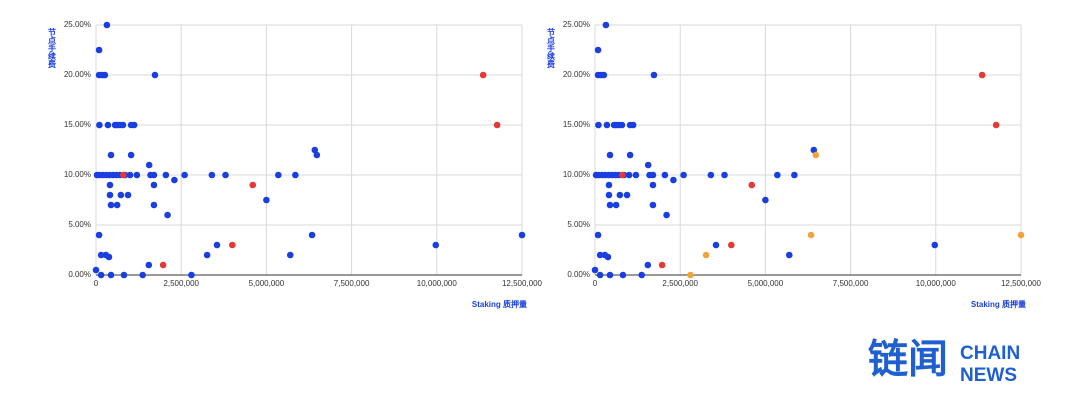 This screenshot has height=416, width=1080. Describe the element at coordinates (576, 174) in the screenshot. I see `y-tick-label: 10.00%` at that location.